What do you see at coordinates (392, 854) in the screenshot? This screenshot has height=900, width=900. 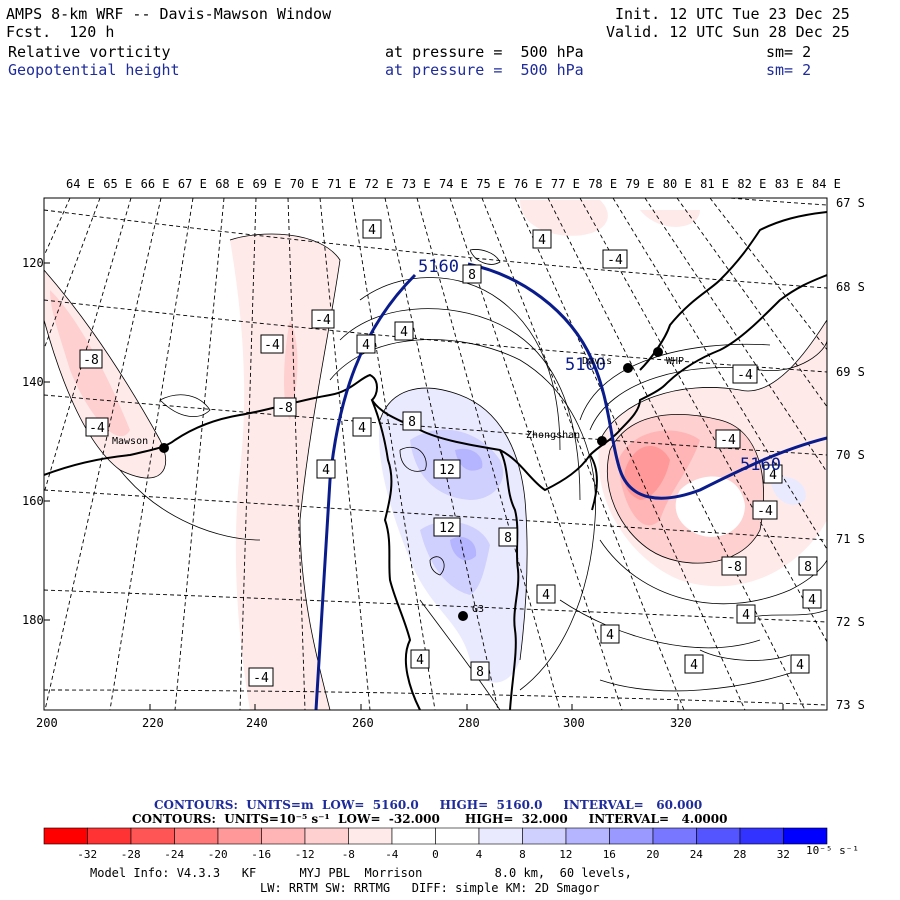 I see `colorbar-tick-label: -4` at bounding box center [392, 854].